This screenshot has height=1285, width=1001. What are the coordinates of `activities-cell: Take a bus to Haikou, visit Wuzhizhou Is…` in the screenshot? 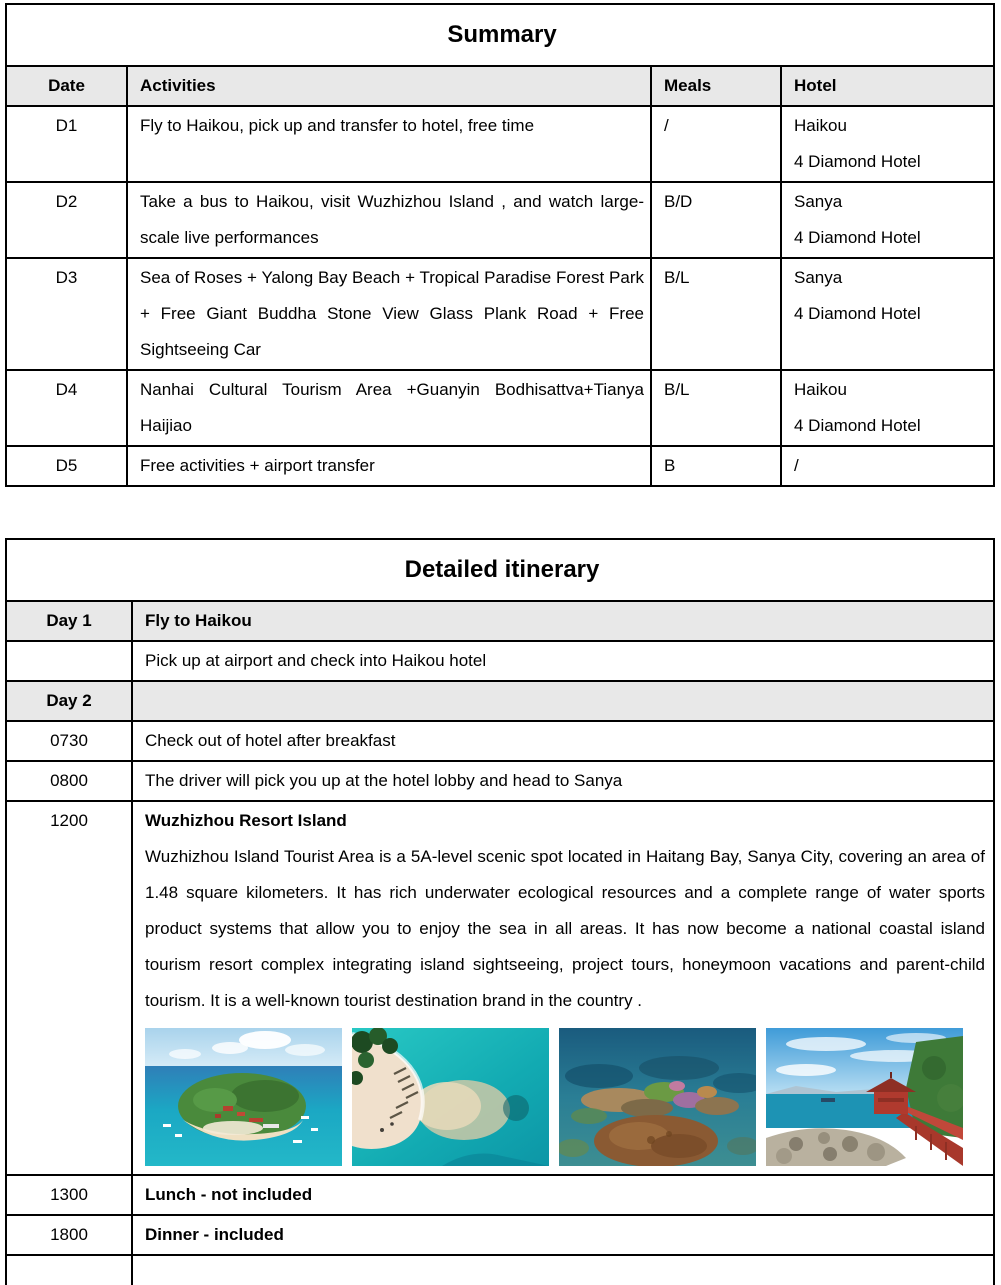 It's located at (389, 220).